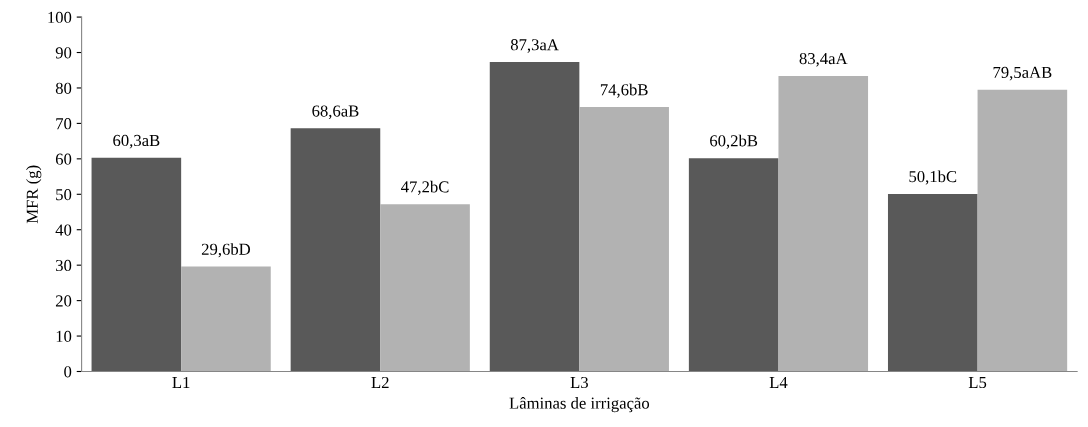 The image size is (1088, 427). Describe the element at coordinates (335, 112) in the screenshot. I see `data-label: 68,6aB` at that location.